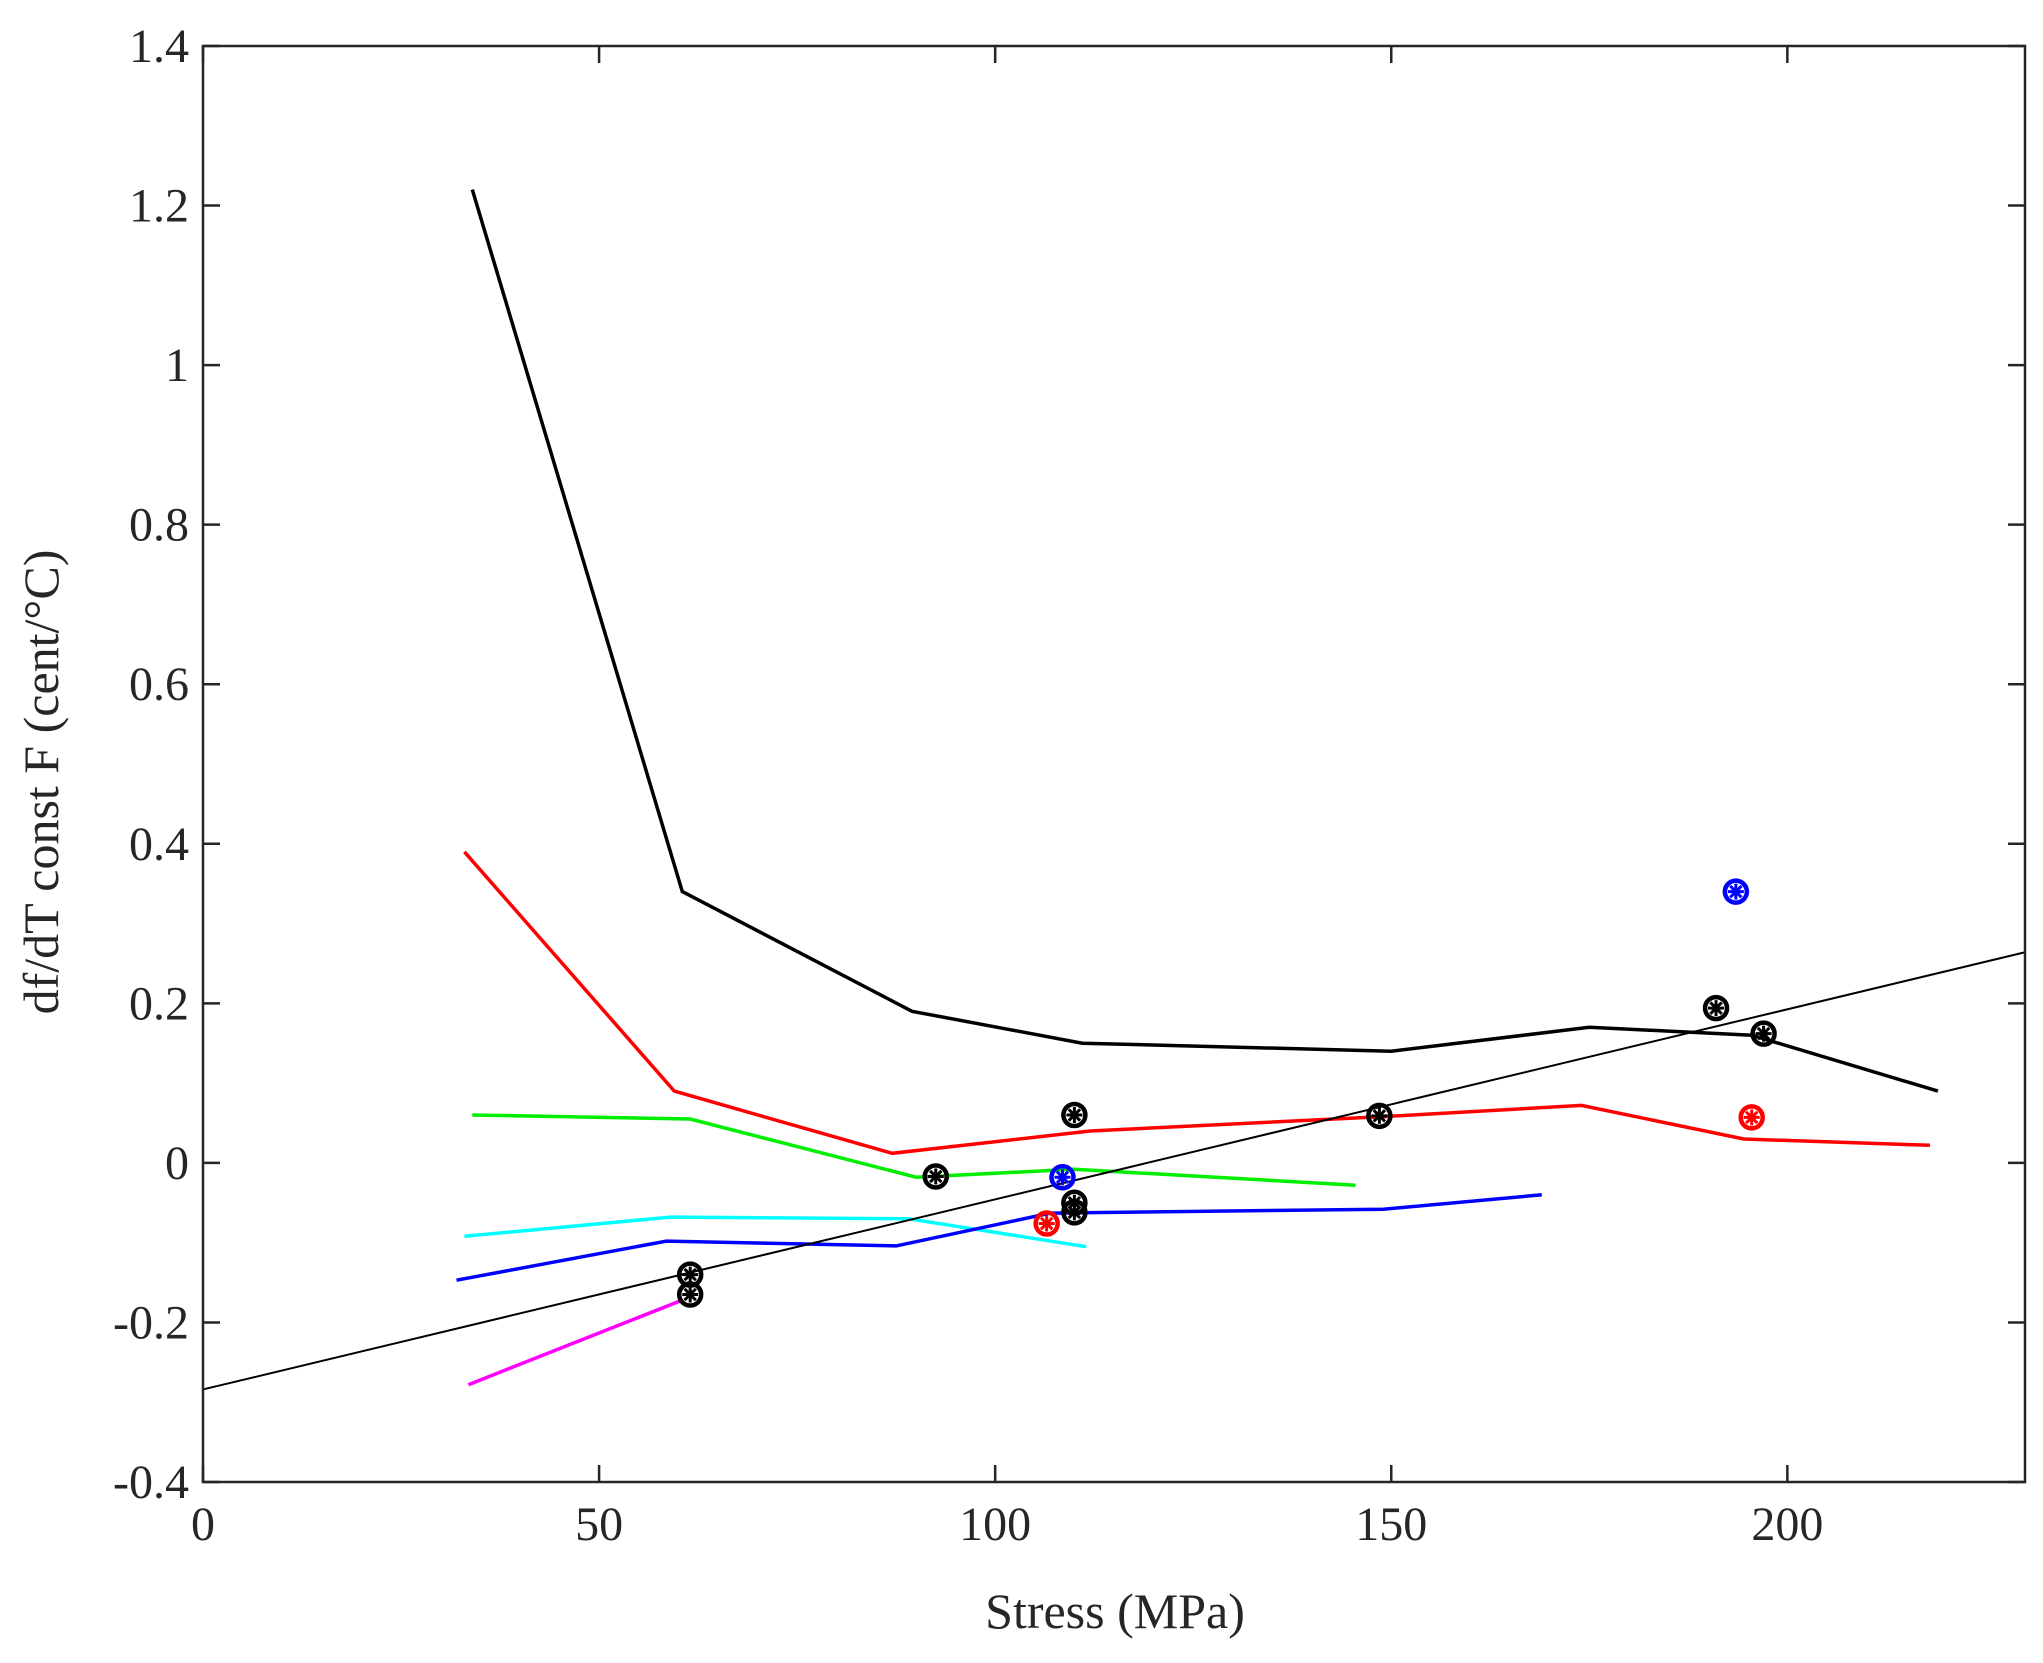 The height and width of the screenshot is (1663, 2043). What do you see at coordinates (1115, 1611) in the screenshot?
I see `x-axis-label: Stress (MPa)` at bounding box center [1115, 1611].